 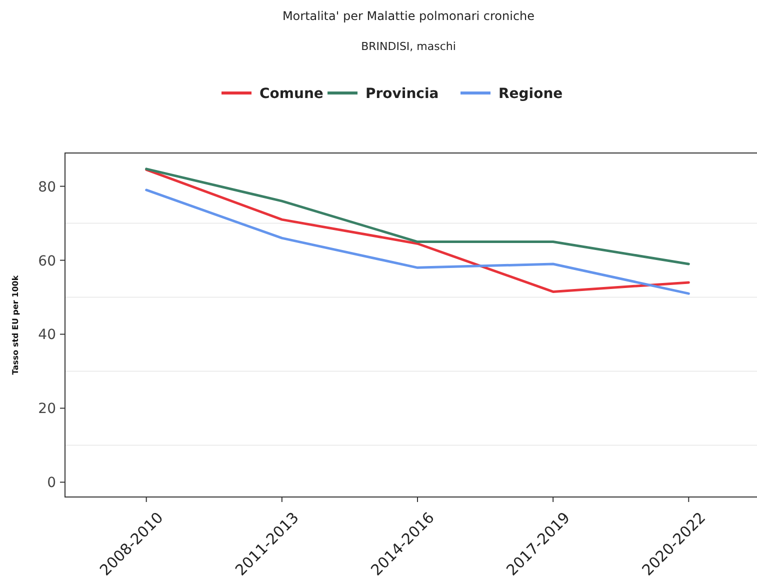 I want to click on y-axis-title: Tasso std EU per 100k, so click(x=15, y=324).